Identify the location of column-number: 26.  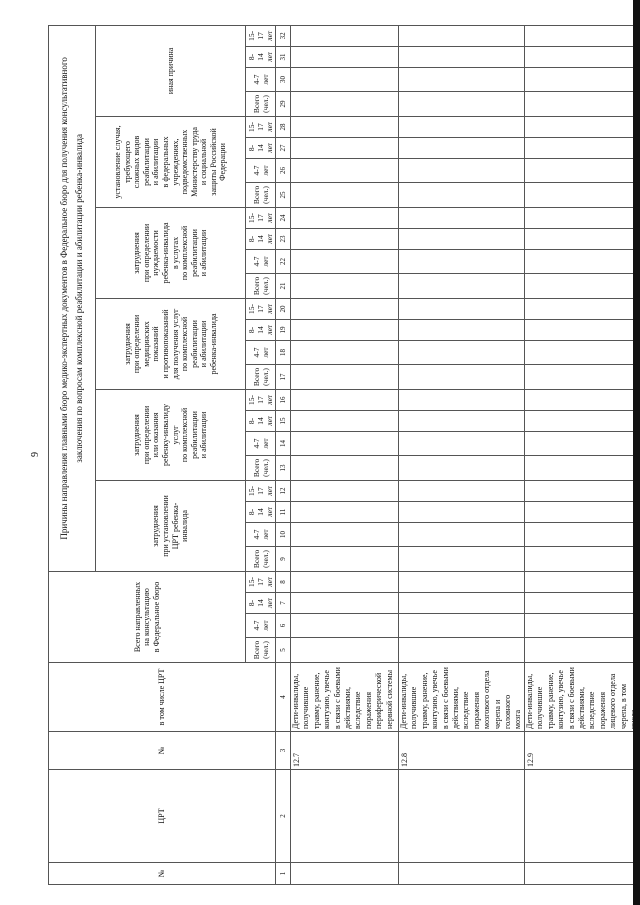
(283, 170).